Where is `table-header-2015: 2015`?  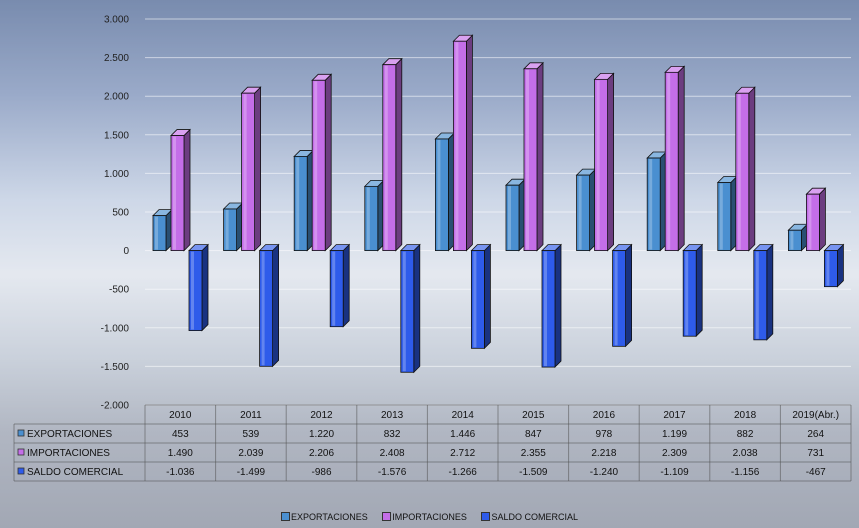
table-header-2015: 2015 is located at coordinates (533, 415).